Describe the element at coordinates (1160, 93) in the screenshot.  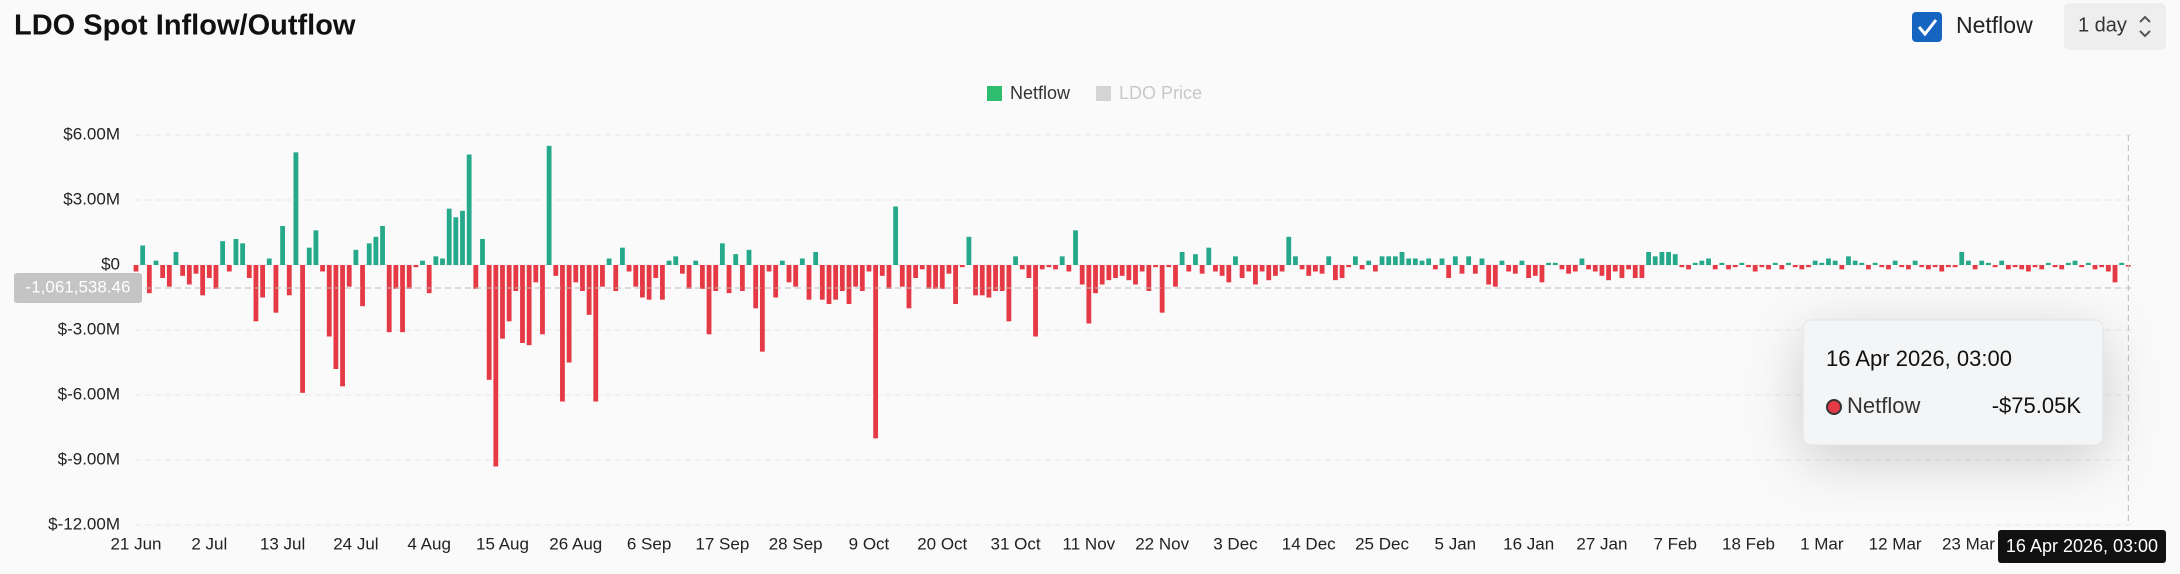
I see `legend-label: LDO Price` at that location.